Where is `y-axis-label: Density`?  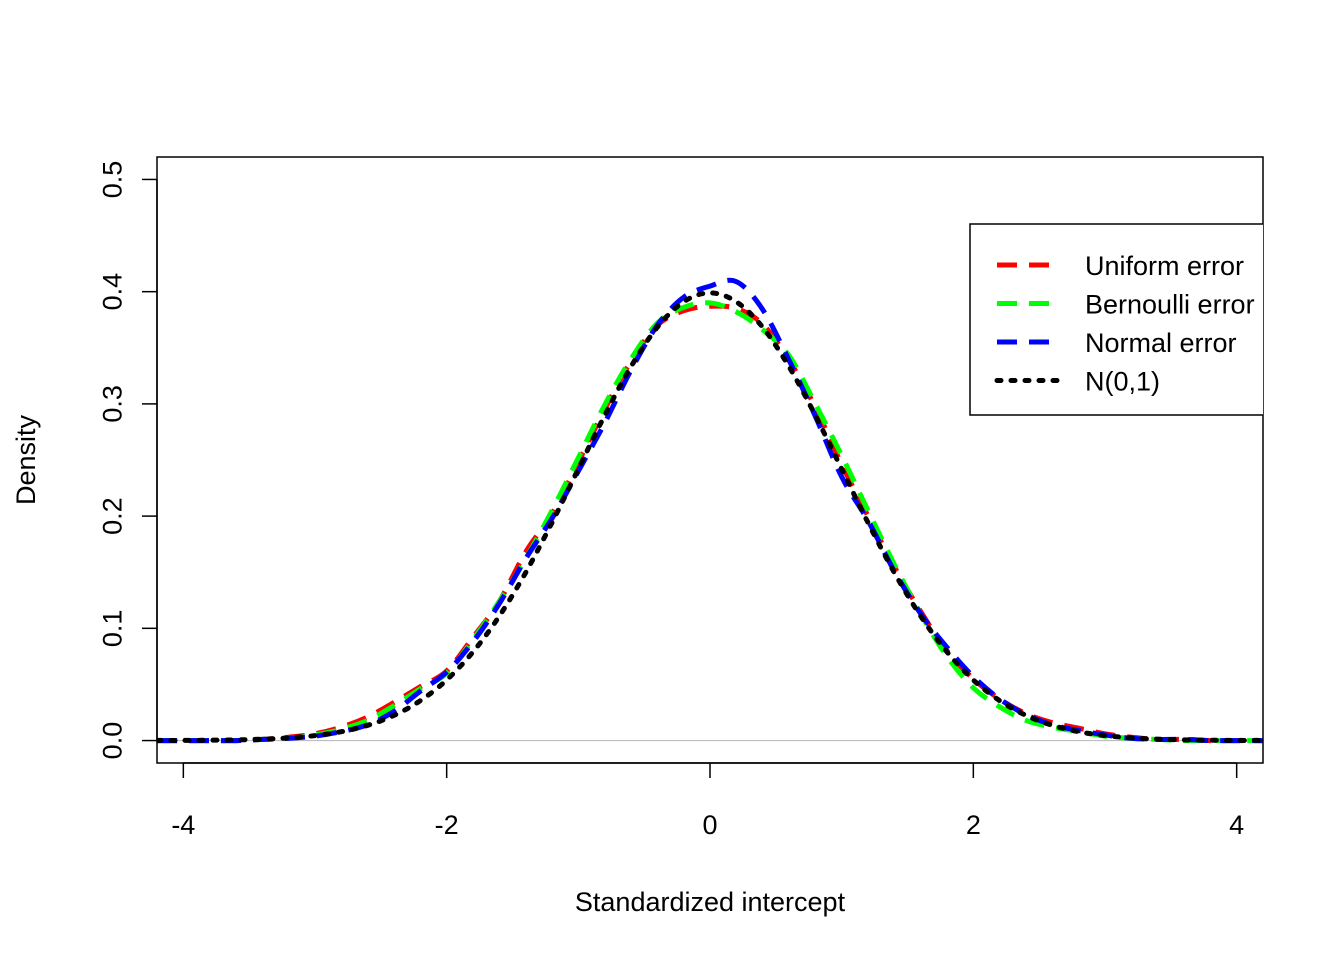 y-axis-label: Density is located at coordinates (26, 459).